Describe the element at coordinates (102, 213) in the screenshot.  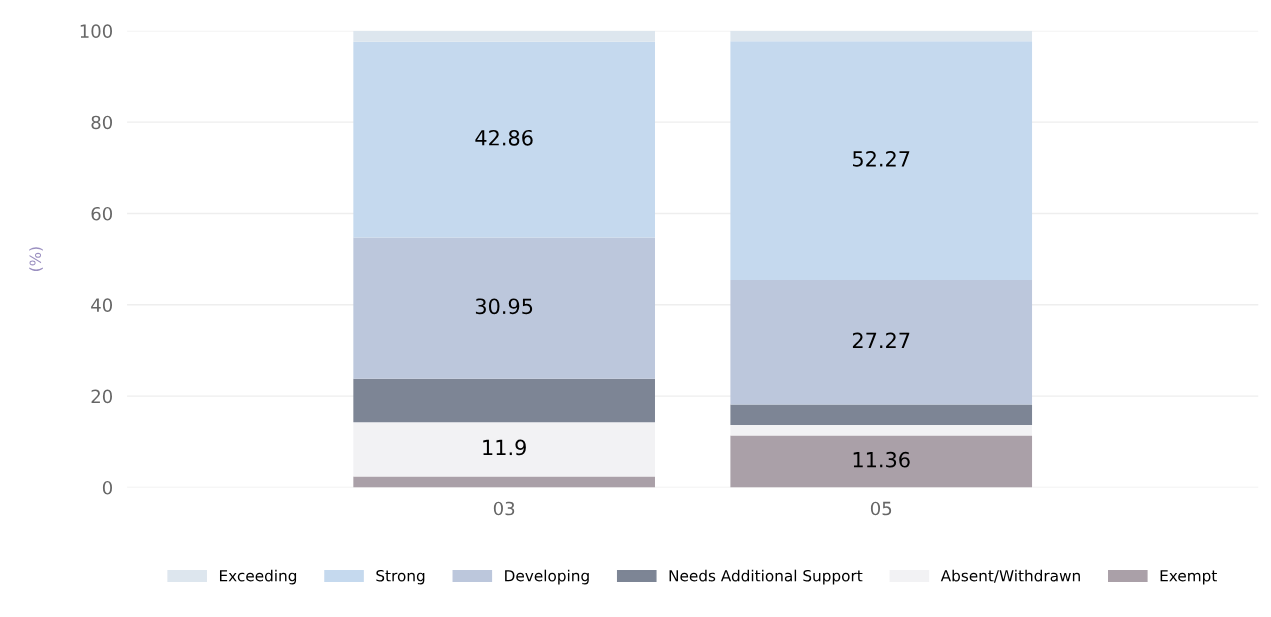
I see `y-tick-label: 60` at that location.